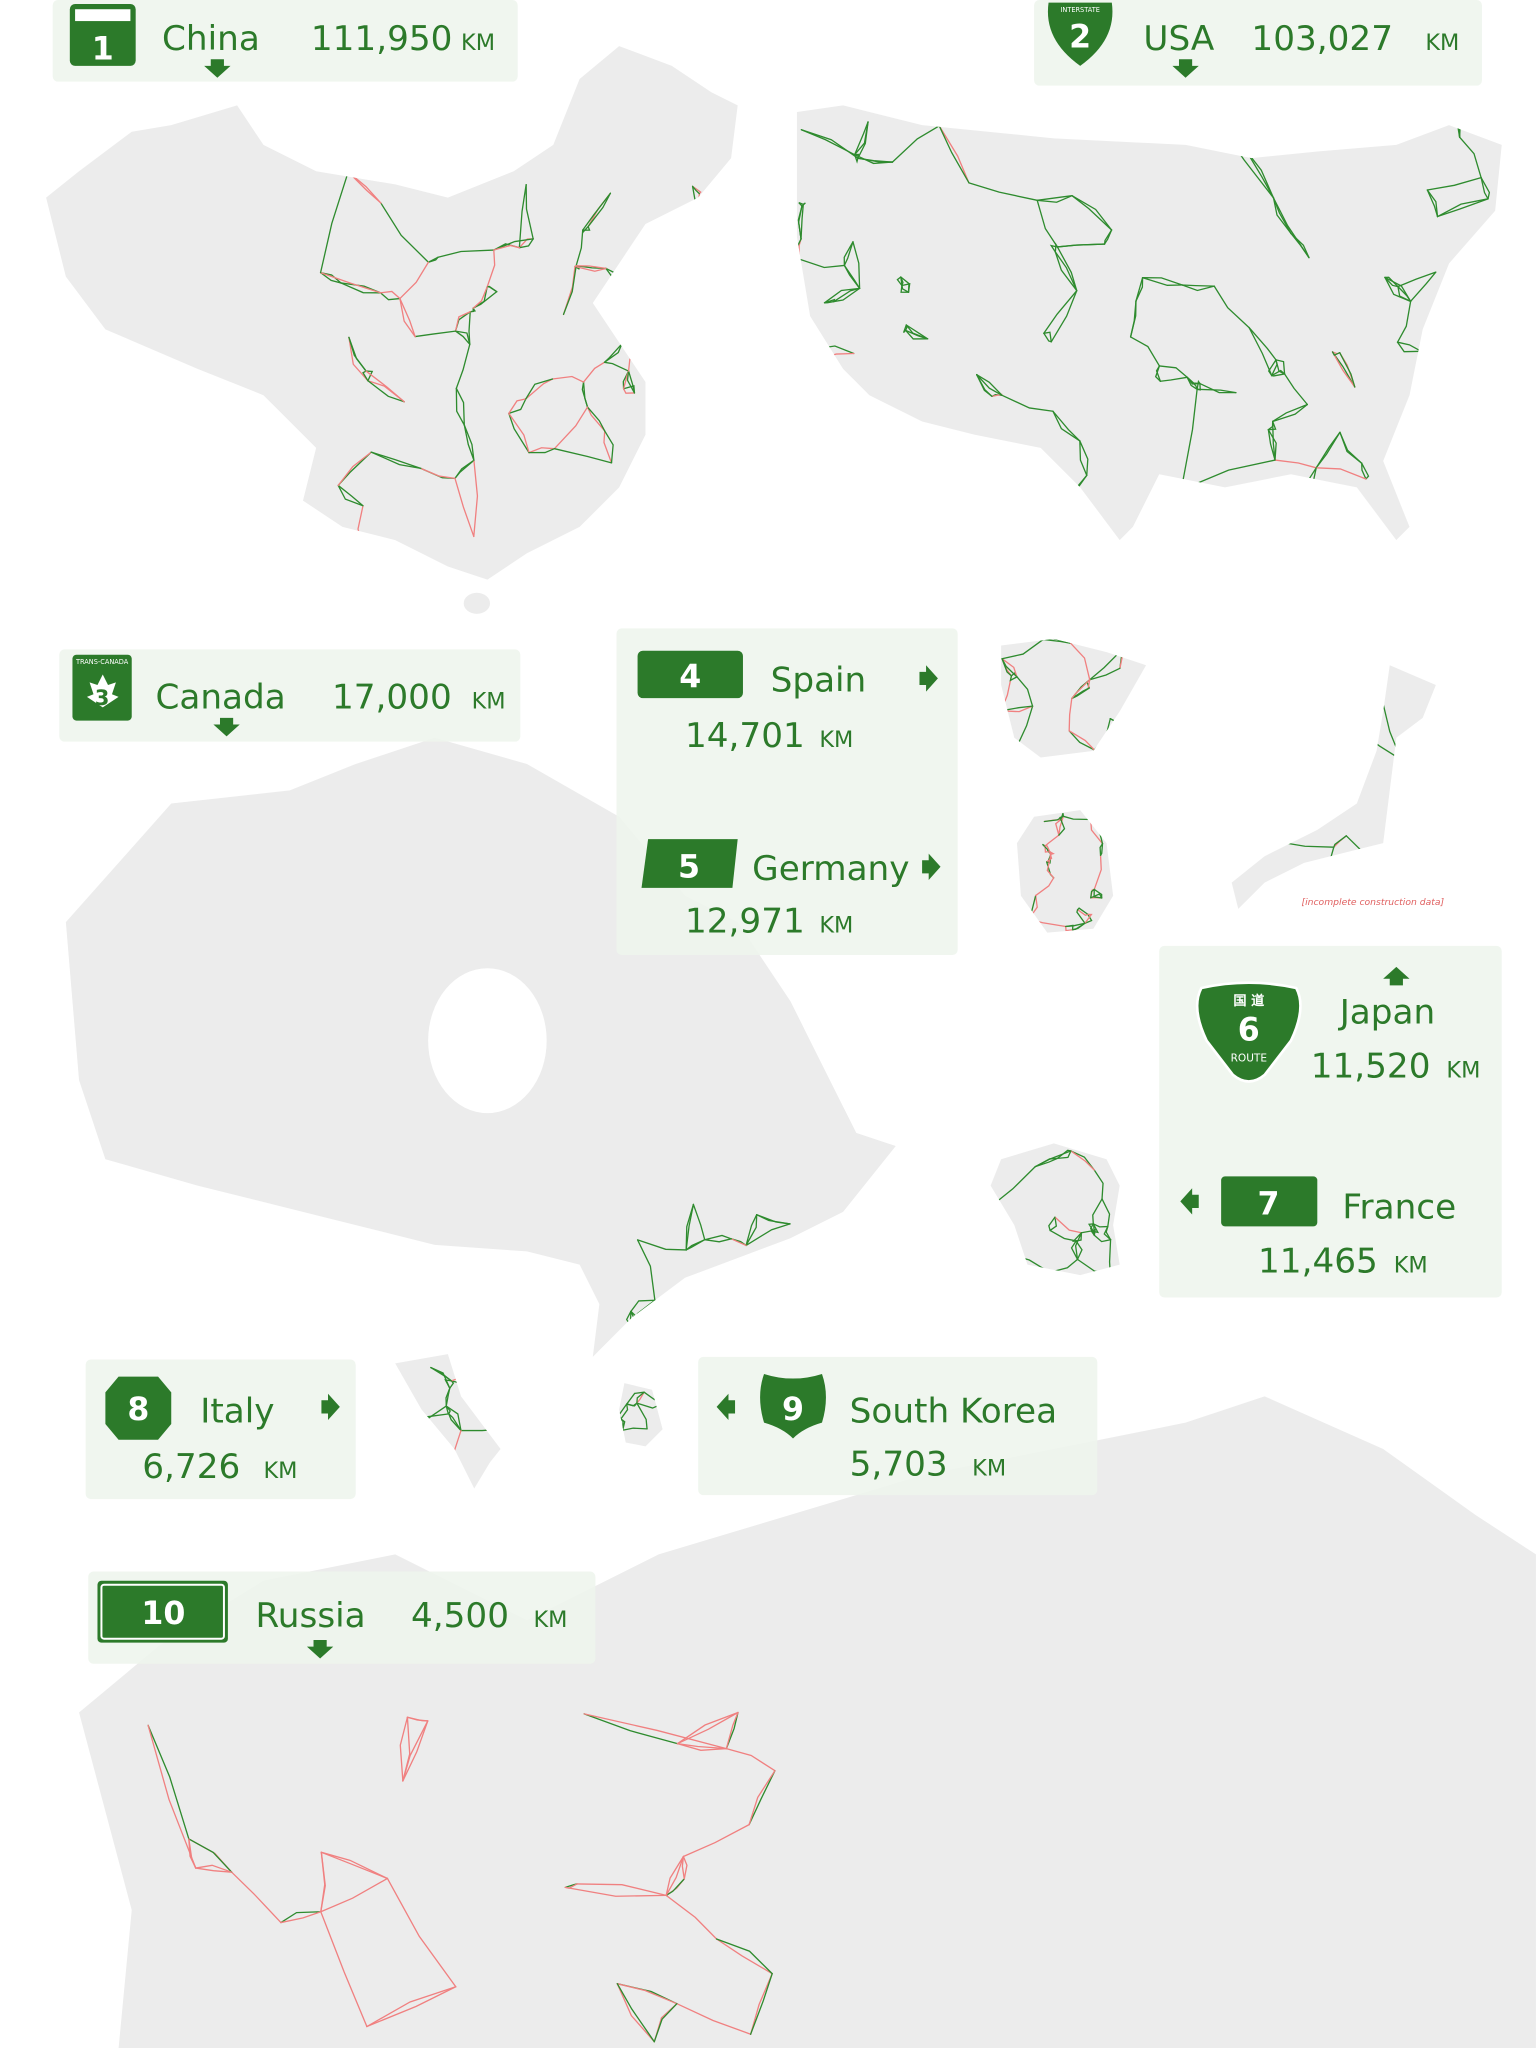 The height and width of the screenshot is (2048, 1536). I want to click on length: 6,726, so click(191, 1467).